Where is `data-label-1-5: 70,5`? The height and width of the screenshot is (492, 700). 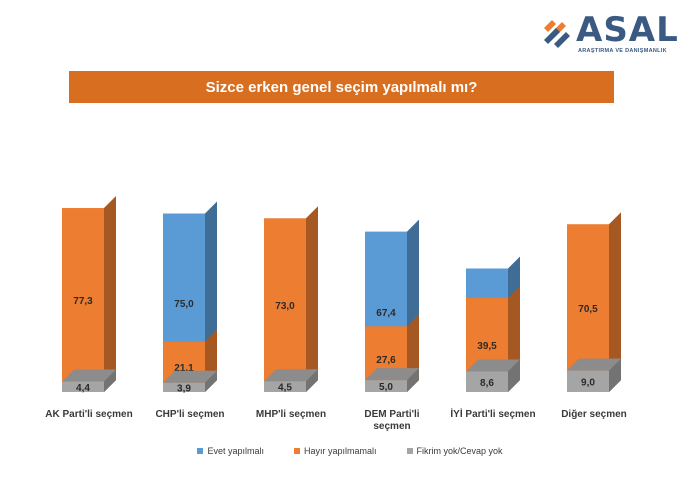 data-label-1-5: 70,5 is located at coordinates (588, 309).